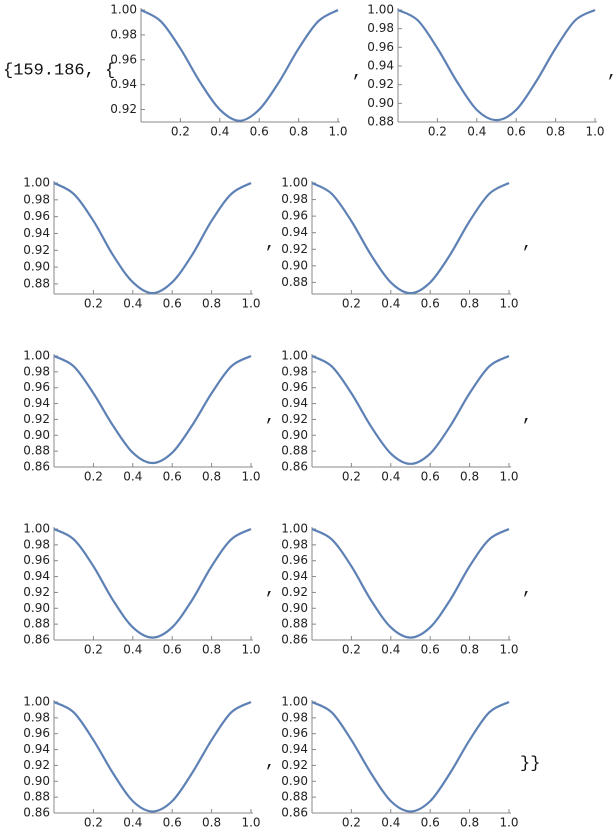 Image resolution: width=616 pixels, height=835 pixels. Describe the element at coordinates (59, 70) in the screenshot. I see `prefix: {159.186, {` at that location.